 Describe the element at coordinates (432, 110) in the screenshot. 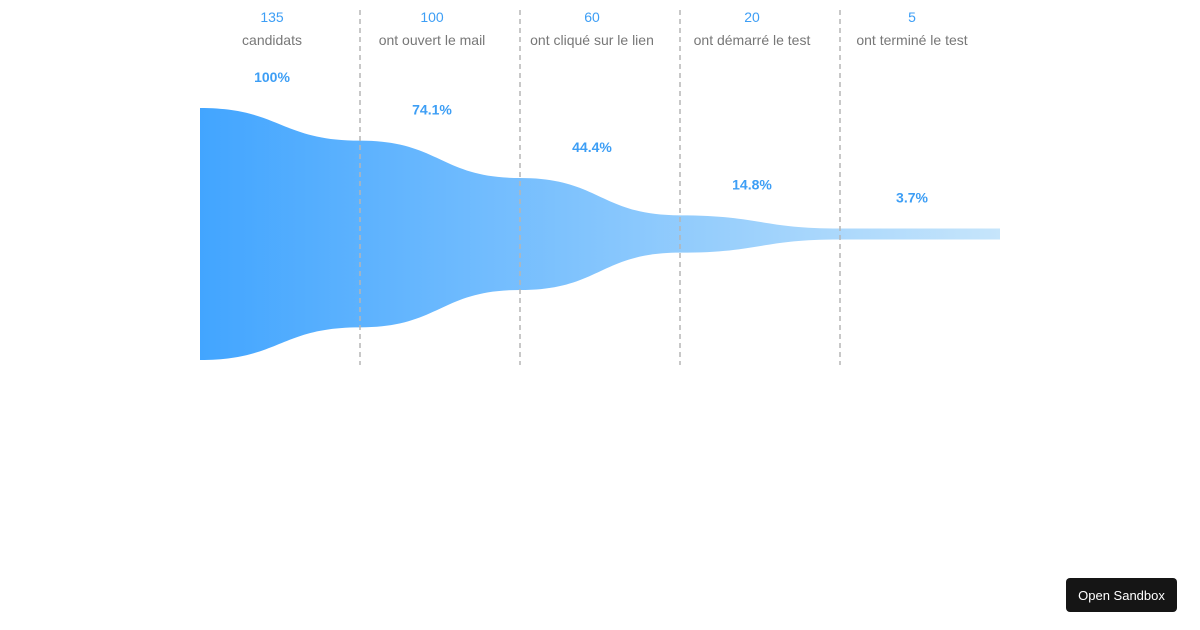

I see `stage-percent: 74.1%` at that location.